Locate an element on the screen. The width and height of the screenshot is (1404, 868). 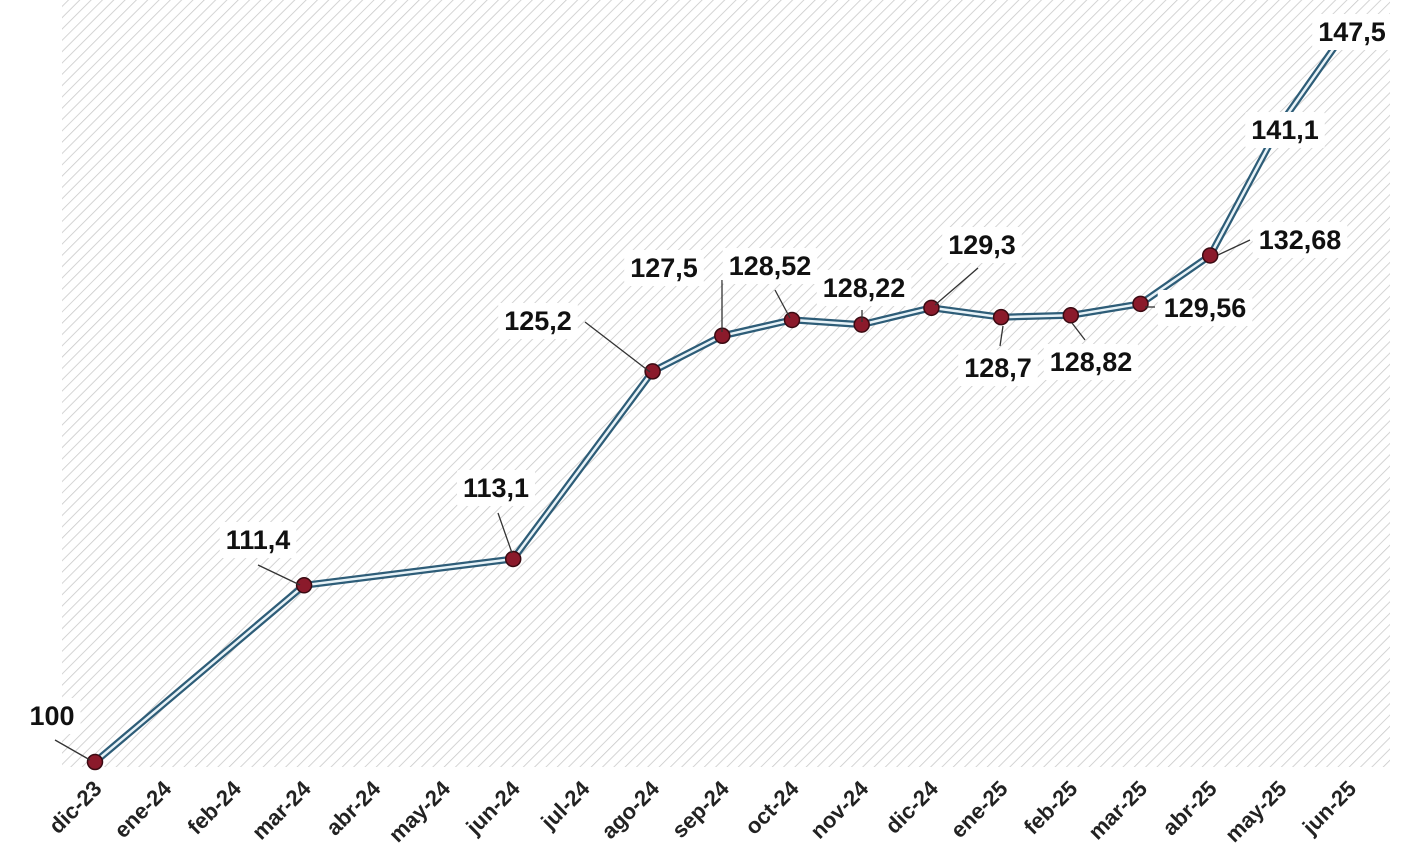
x-axis-tick-label: feb-25 is located at coordinates (1050, 807).